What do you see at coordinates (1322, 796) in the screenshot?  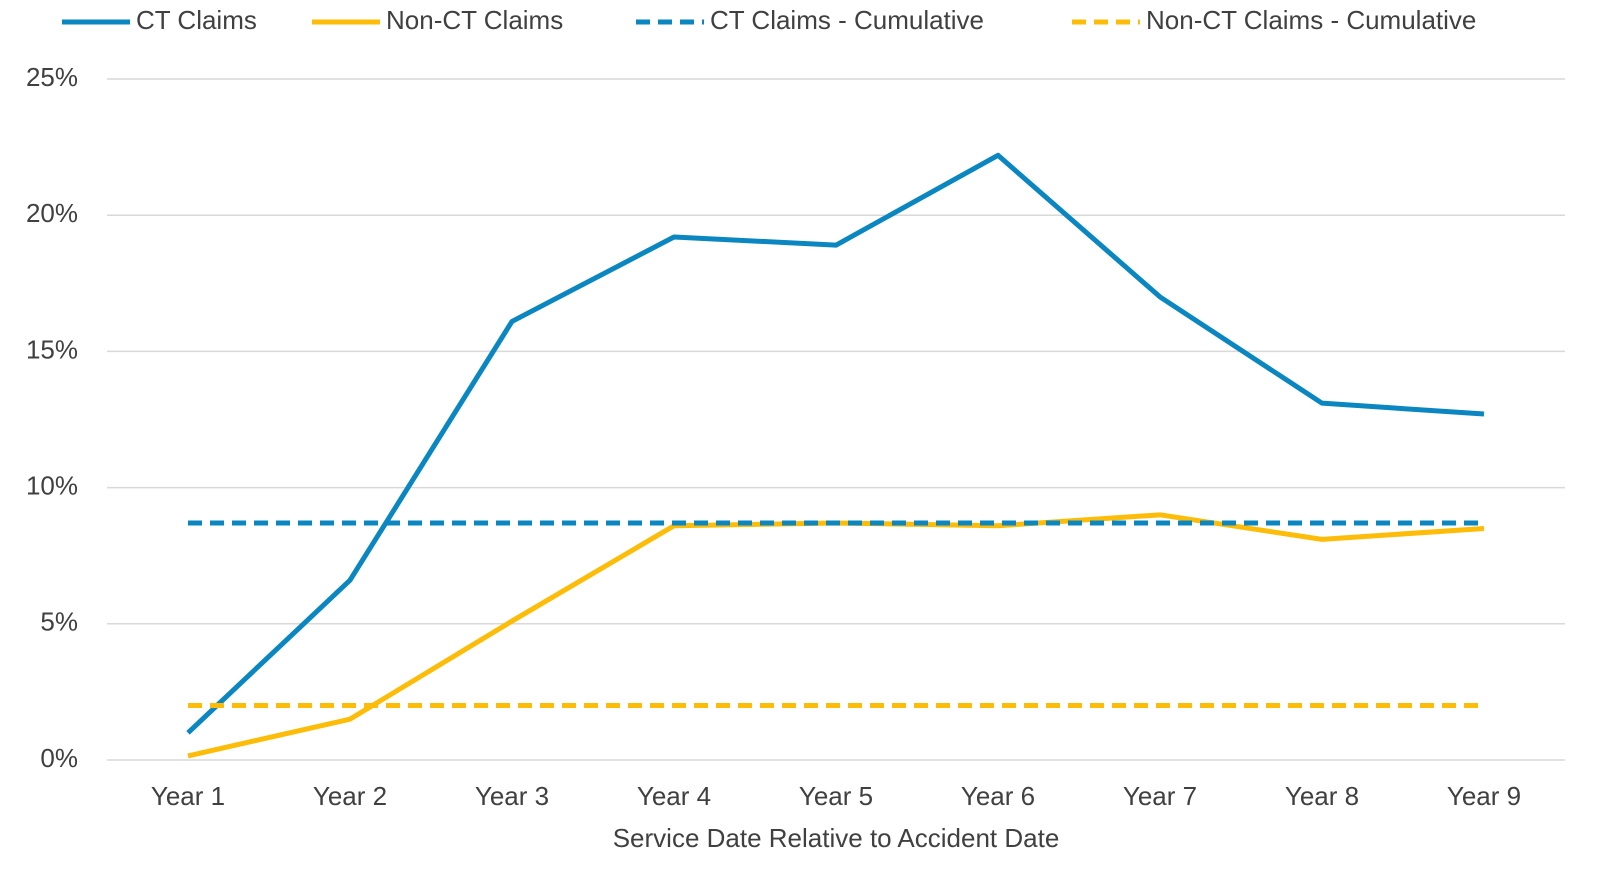 I see `x-tick-label: Year 8` at bounding box center [1322, 796].